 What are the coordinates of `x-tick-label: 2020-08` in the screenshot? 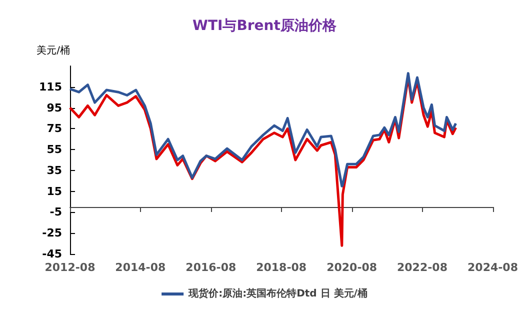 It's located at (352, 267).